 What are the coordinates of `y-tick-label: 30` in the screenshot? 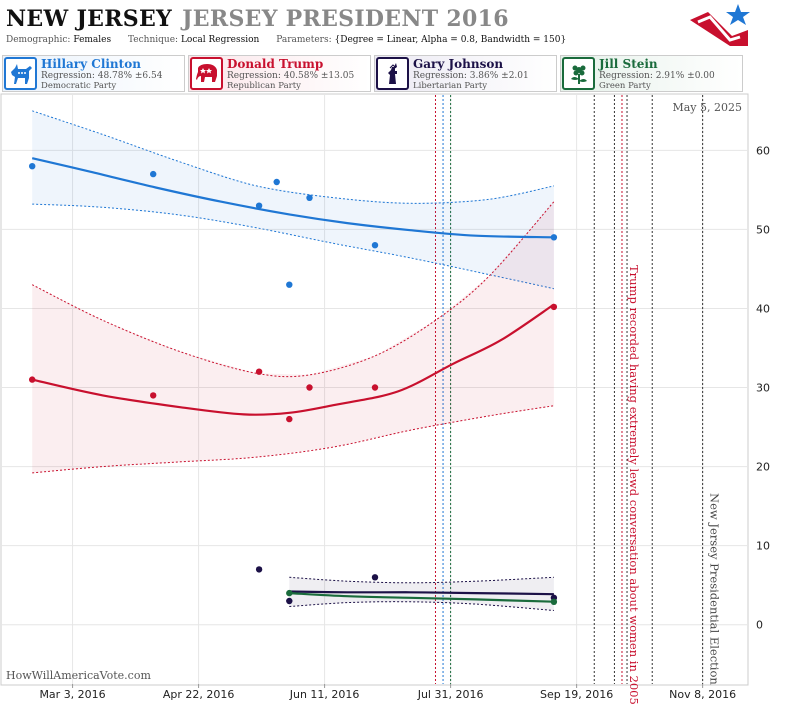 It's located at (763, 388).